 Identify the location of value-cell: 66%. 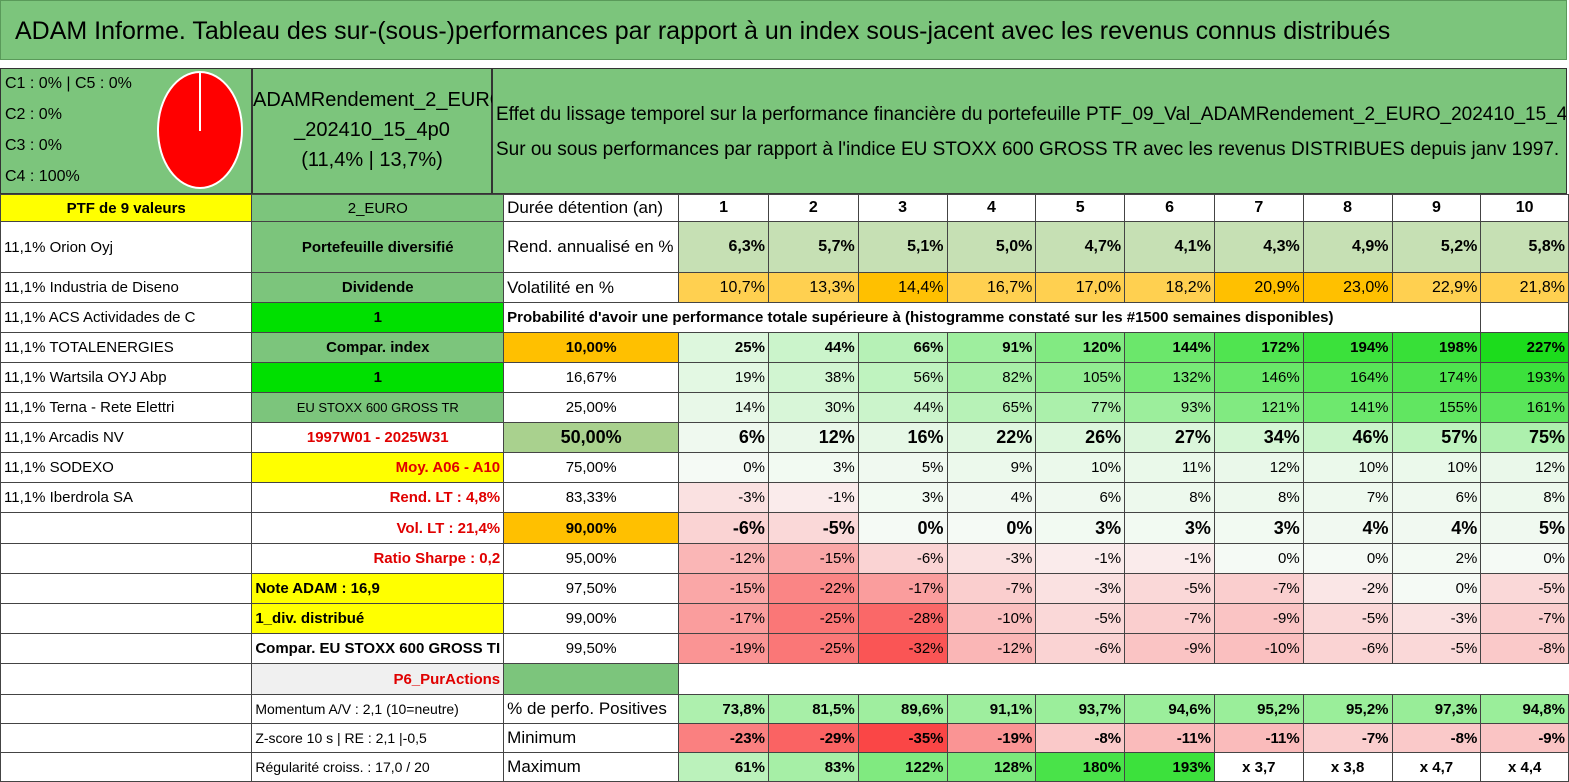
(902, 347).